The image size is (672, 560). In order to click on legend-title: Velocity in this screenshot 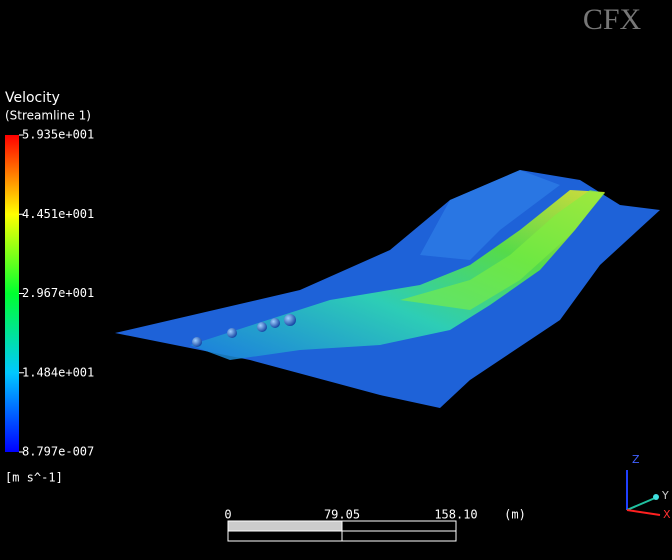, I will do `click(32, 98)`.